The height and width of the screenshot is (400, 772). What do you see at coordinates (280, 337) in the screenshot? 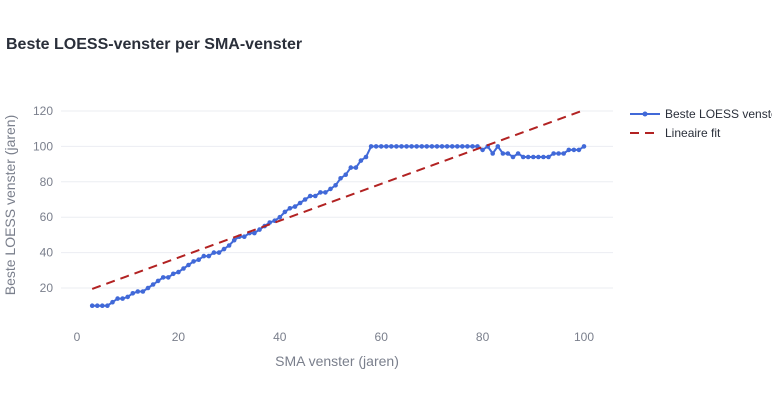
I see `x-tick-label: 40` at bounding box center [280, 337].